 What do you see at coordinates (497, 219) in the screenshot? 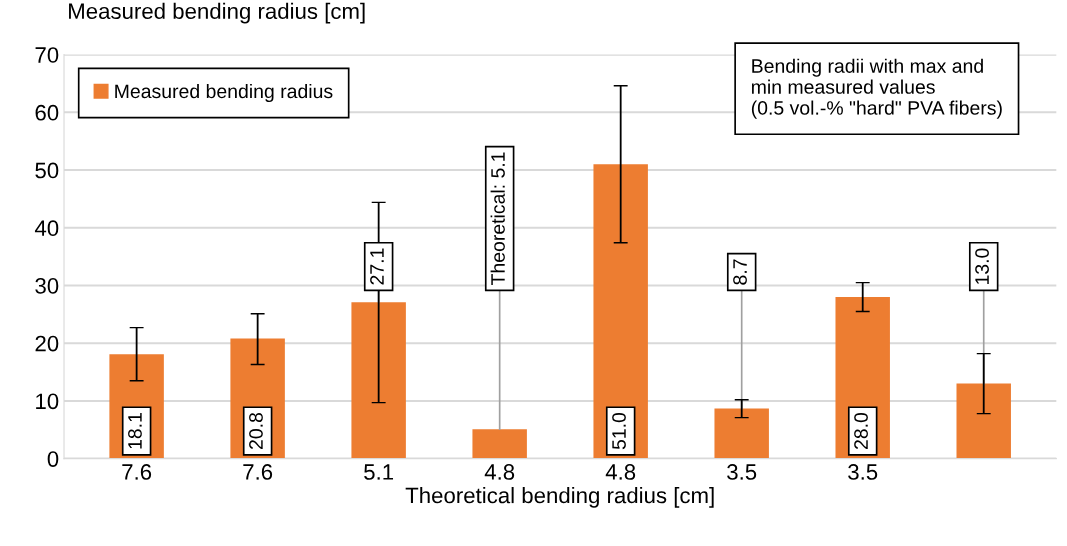
I see `data-label: Theoretical: 5.1` at bounding box center [497, 219].